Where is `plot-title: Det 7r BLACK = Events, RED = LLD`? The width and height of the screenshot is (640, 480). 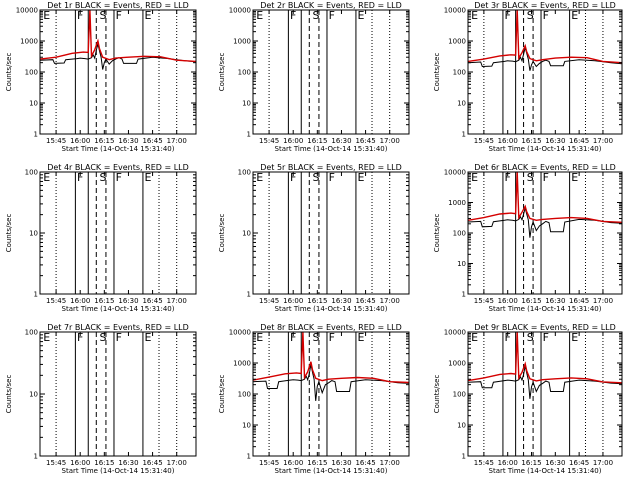 plot-title: Det 7r BLACK = Events, RED = LLD is located at coordinates (118, 327).